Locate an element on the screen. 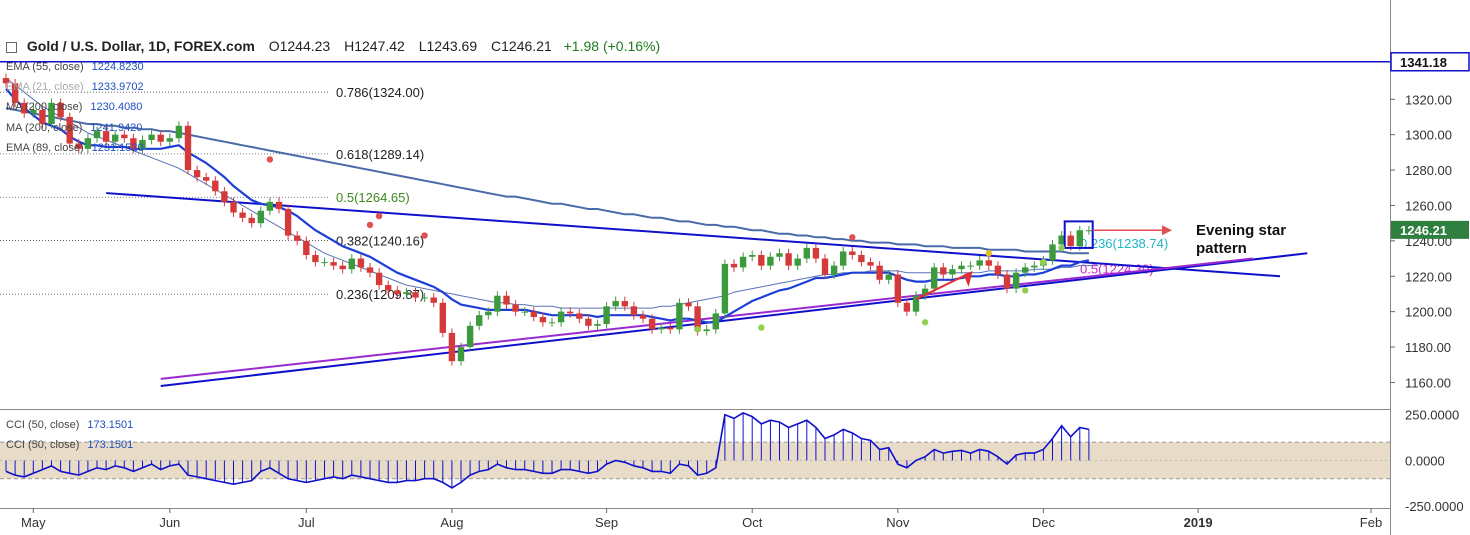 The height and width of the screenshot is (535, 1470). y-tick-label: 1200.00 is located at coordinates (1428, 312).